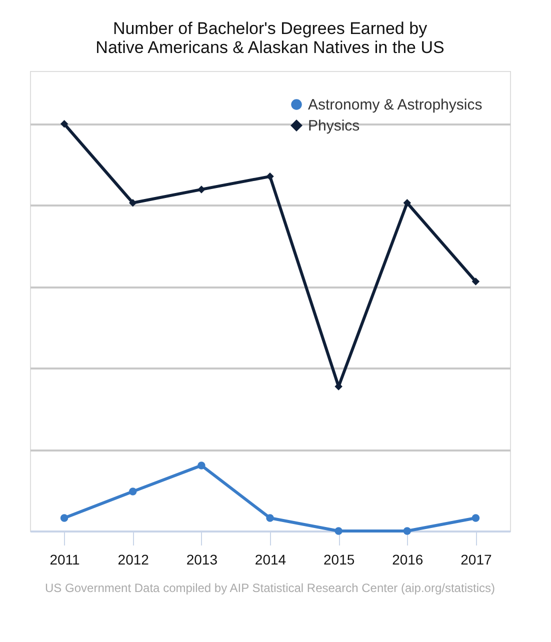 The image size is (551, 642). Describe the element at coordinates (270, 28) in the screenshot. I see `text: Number of Bachelor's Degrees Earned by` at that location.